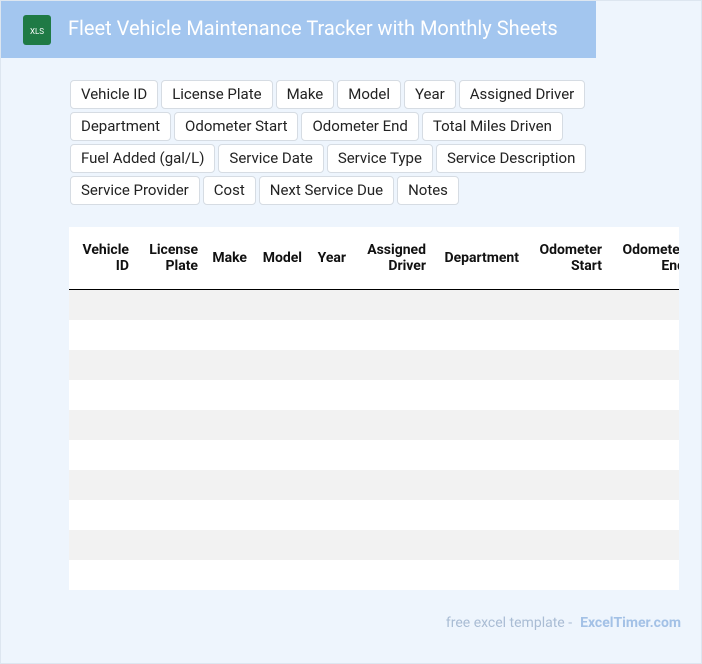 This screenshot has width=702, height=664. What do you see at coordinates (102, 258) in the screenshot?
I see `column-header: Vehicle ID` at bounding box center [102, 258].